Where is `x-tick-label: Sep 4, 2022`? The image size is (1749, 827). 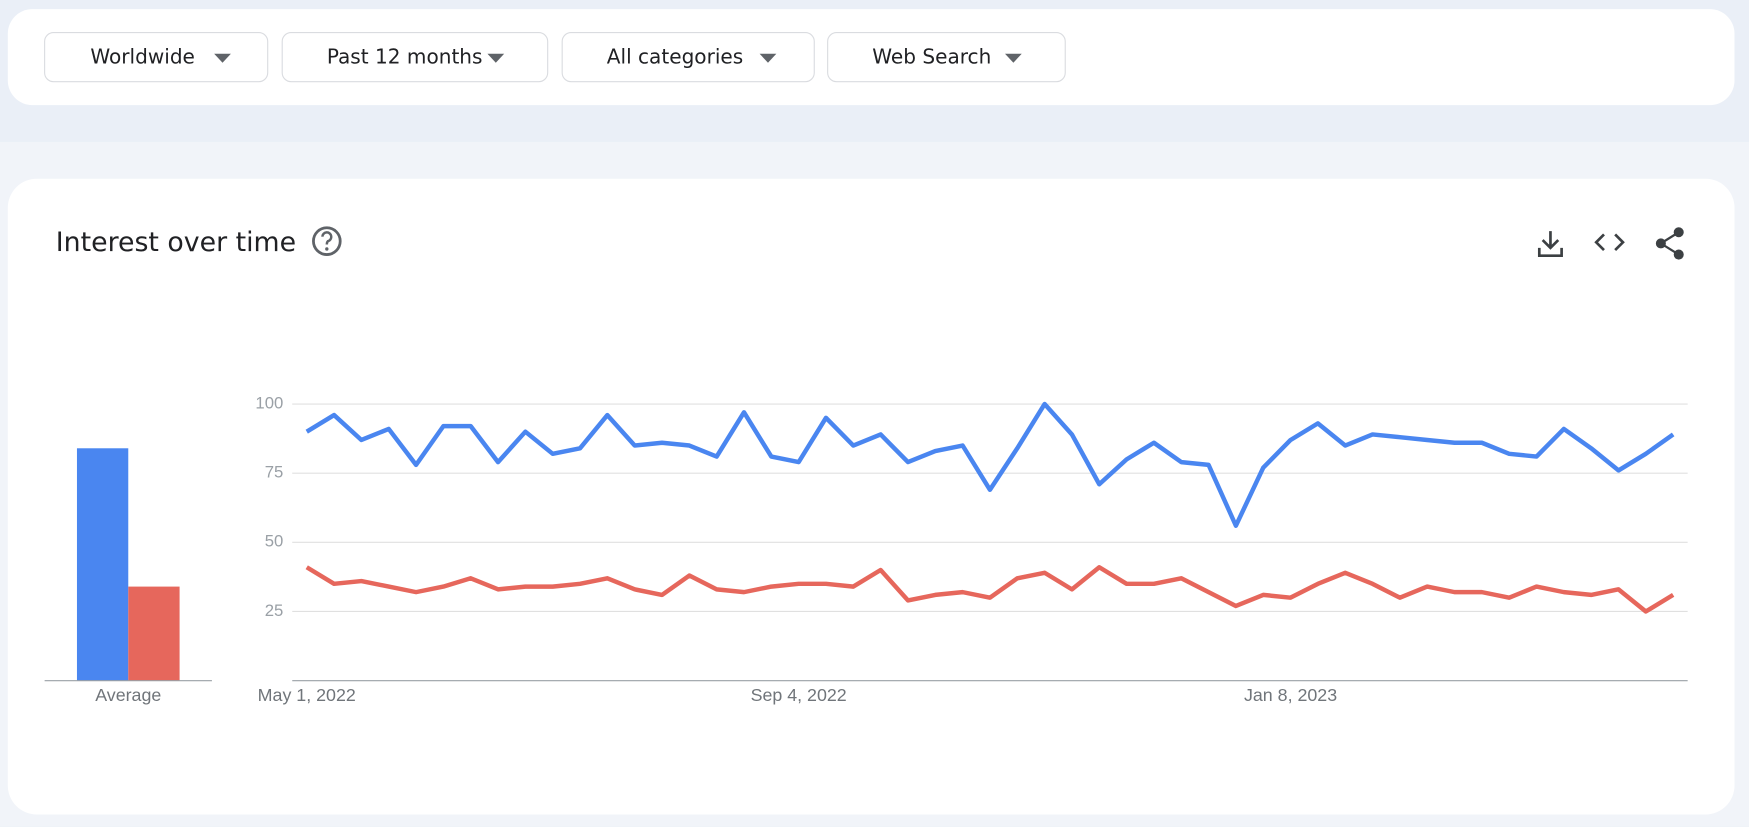 x-tick-label: Sep 4, 2022 is located at coordinates (799, 695).